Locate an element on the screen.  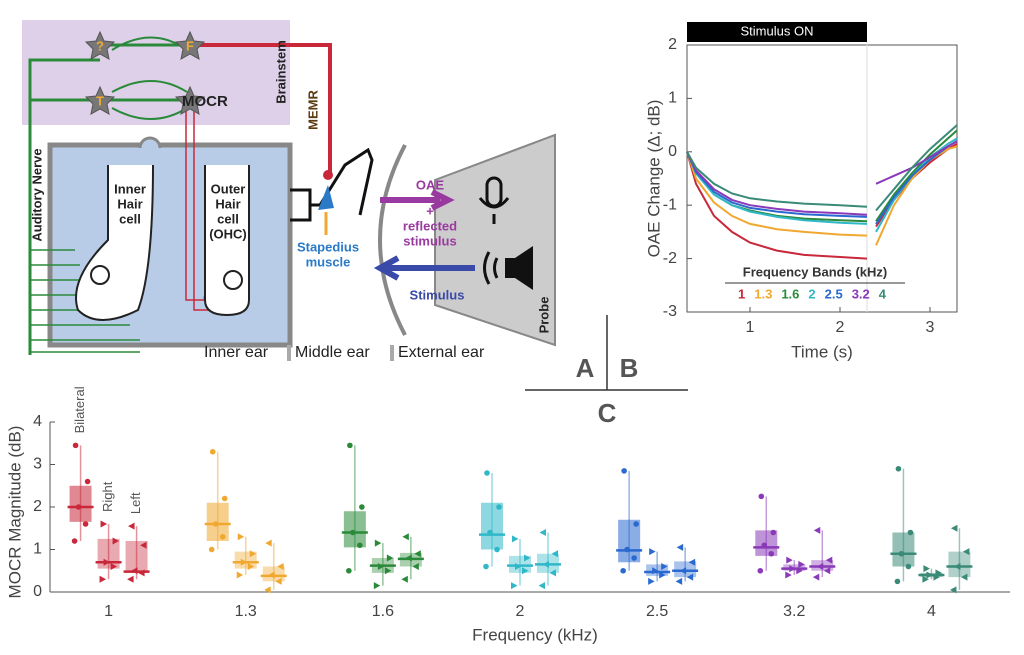
mic-icon is located at coordinates (494, 210).